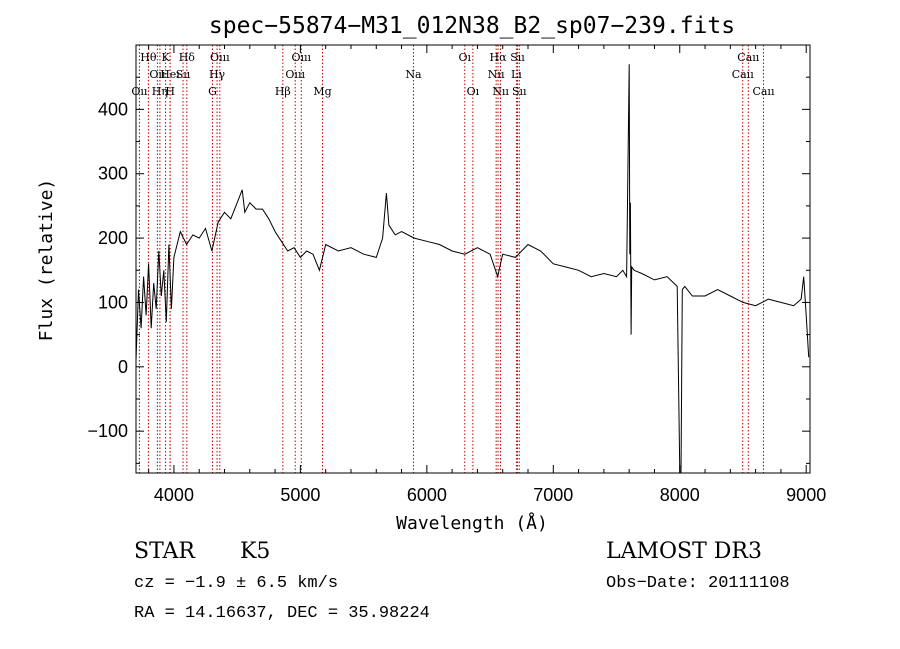 This screenshot has width=900, height=649. What do you see at coordinates (680, 495) in the screenshot?
I see `x-tick-label: 8000` at bounding box center [680, 495].